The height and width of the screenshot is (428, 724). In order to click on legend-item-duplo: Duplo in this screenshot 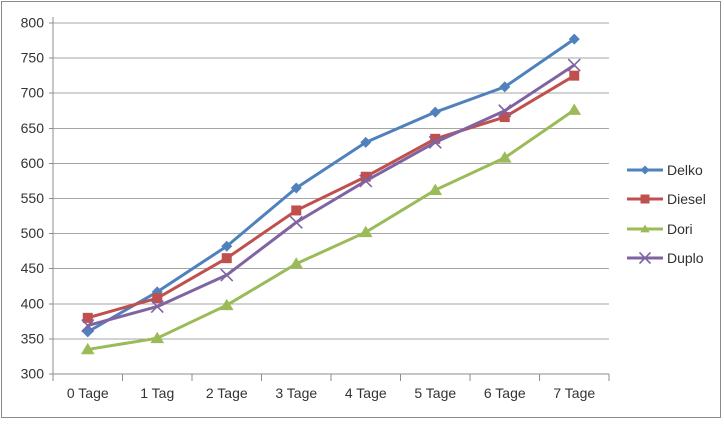, I will do `click(673, 259)`.